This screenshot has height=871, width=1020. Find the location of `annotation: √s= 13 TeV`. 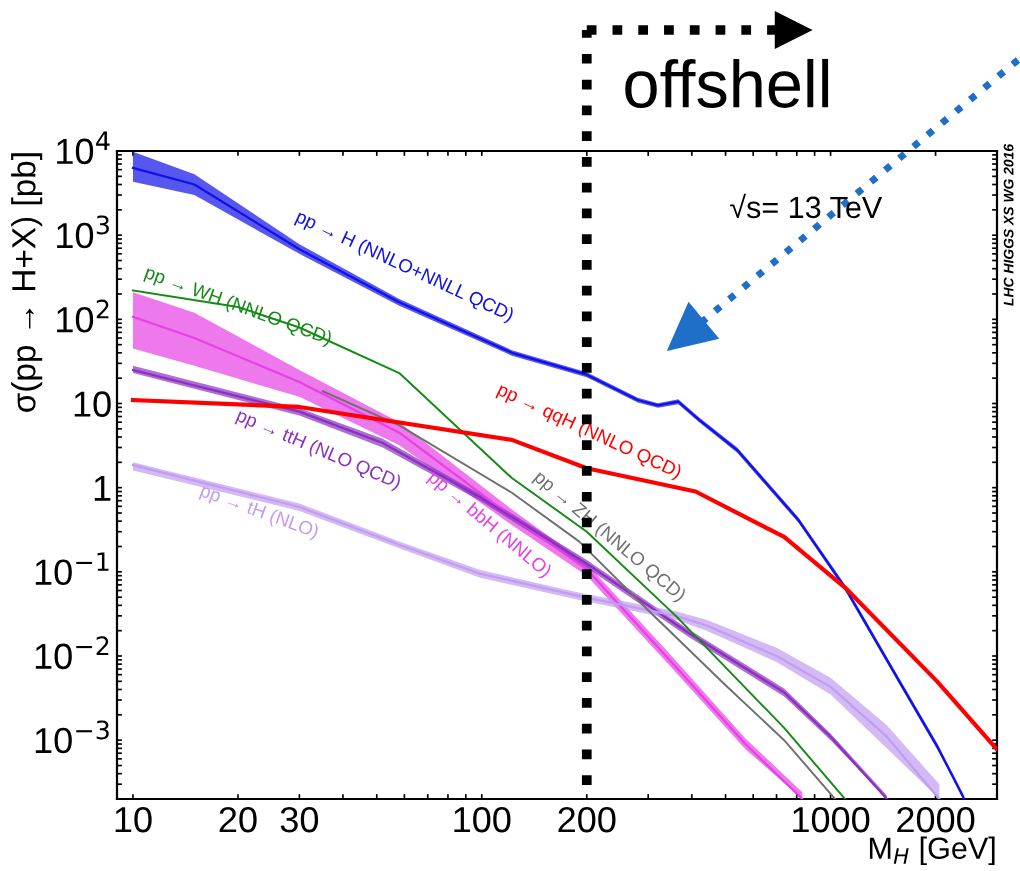

annotation: √s= 13 TeV is located at coordinates (806, 206).